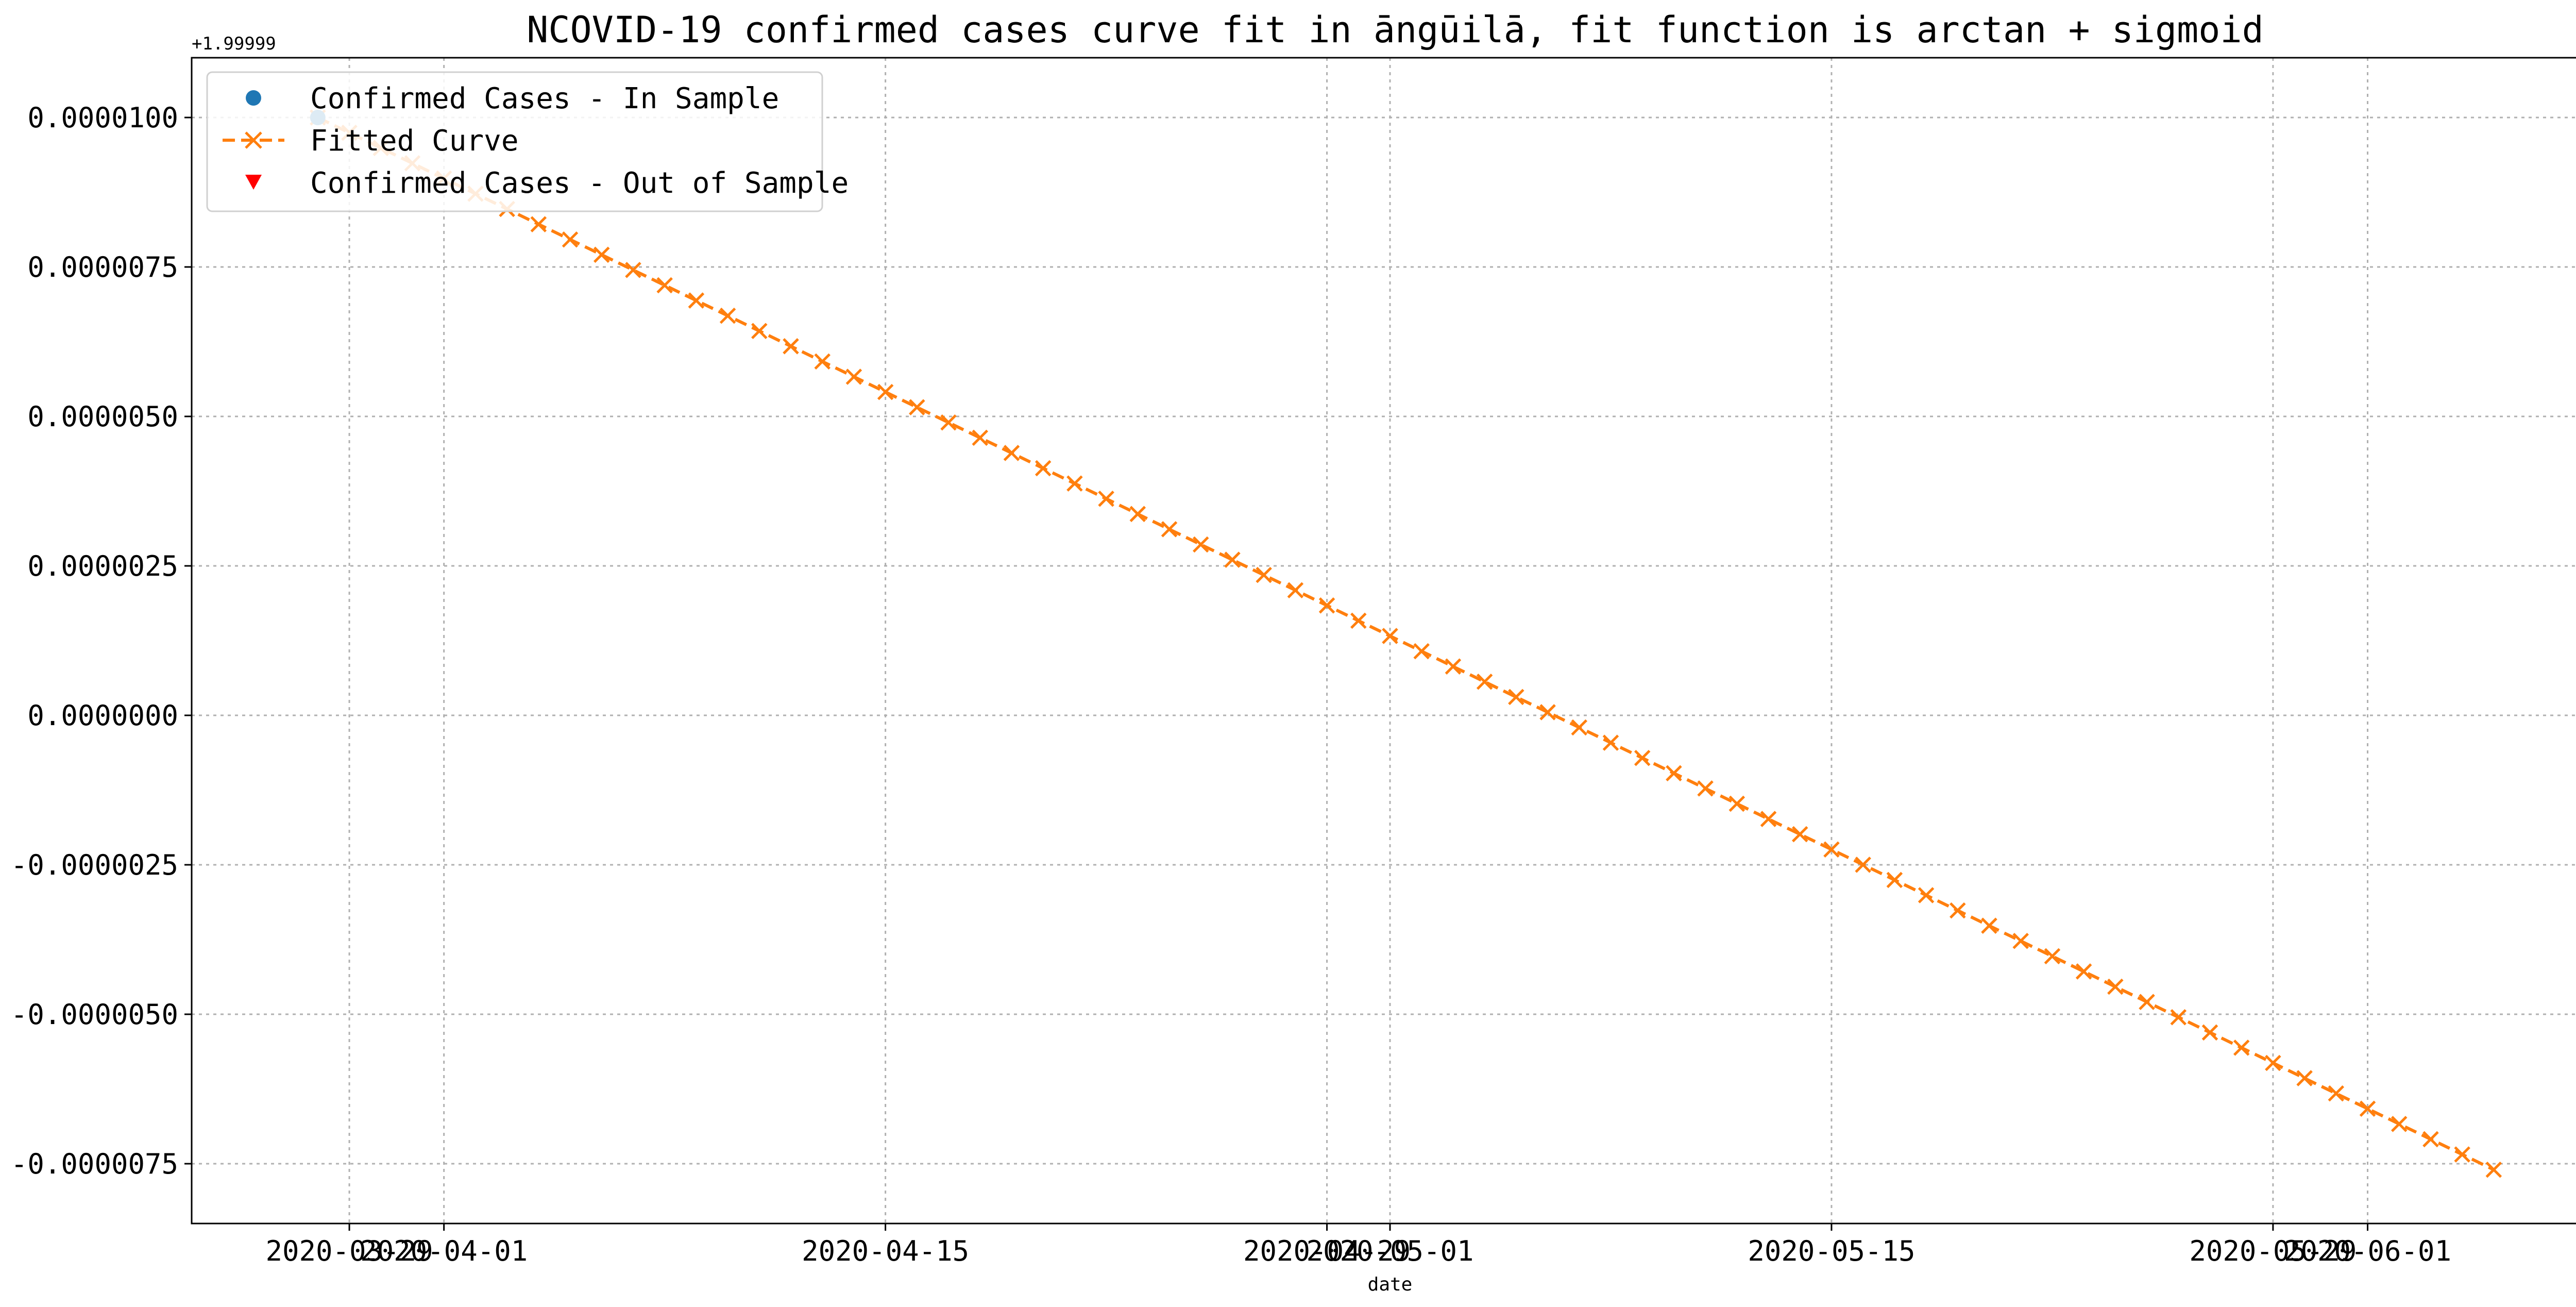 Image resolution: width=2576 pixels, height=1307 pixels. What do you see at coordinates (95, 1164) in the screenshot?
I see `y-tick-label: -0.0000075` at bounding box center [95, 1164].